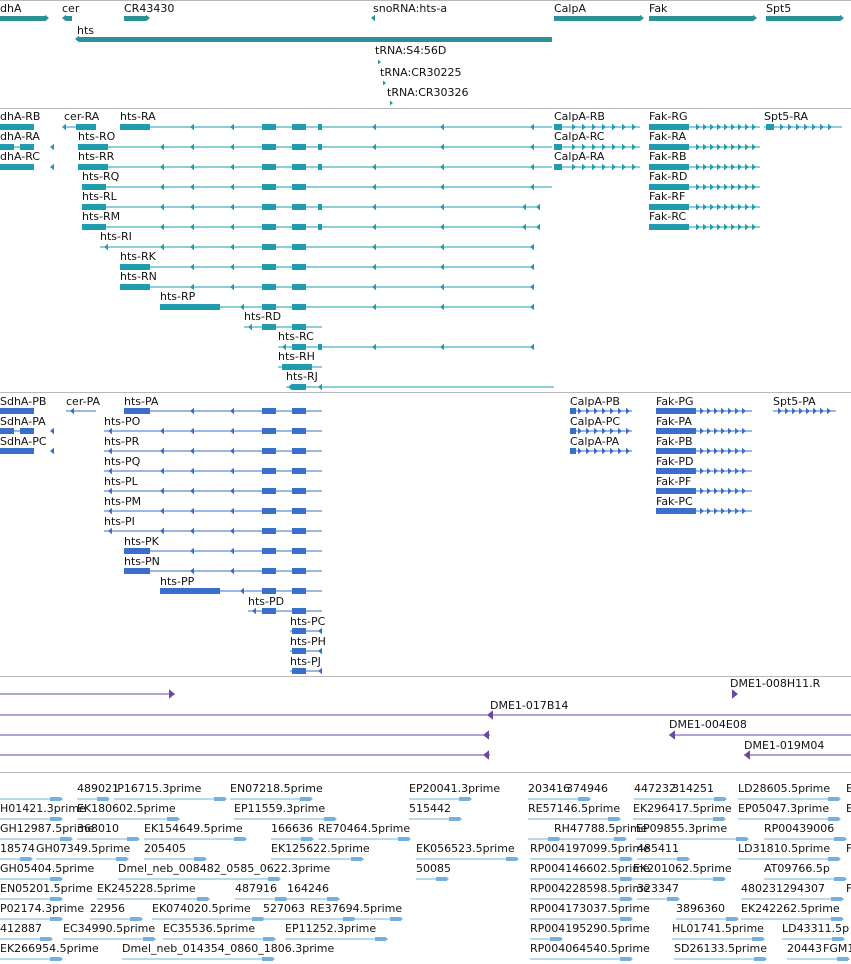 The image size is (851, 964). Describe the element at coordinates (658, 888) in the screenshot. I see `est-label: 323347` at that location.